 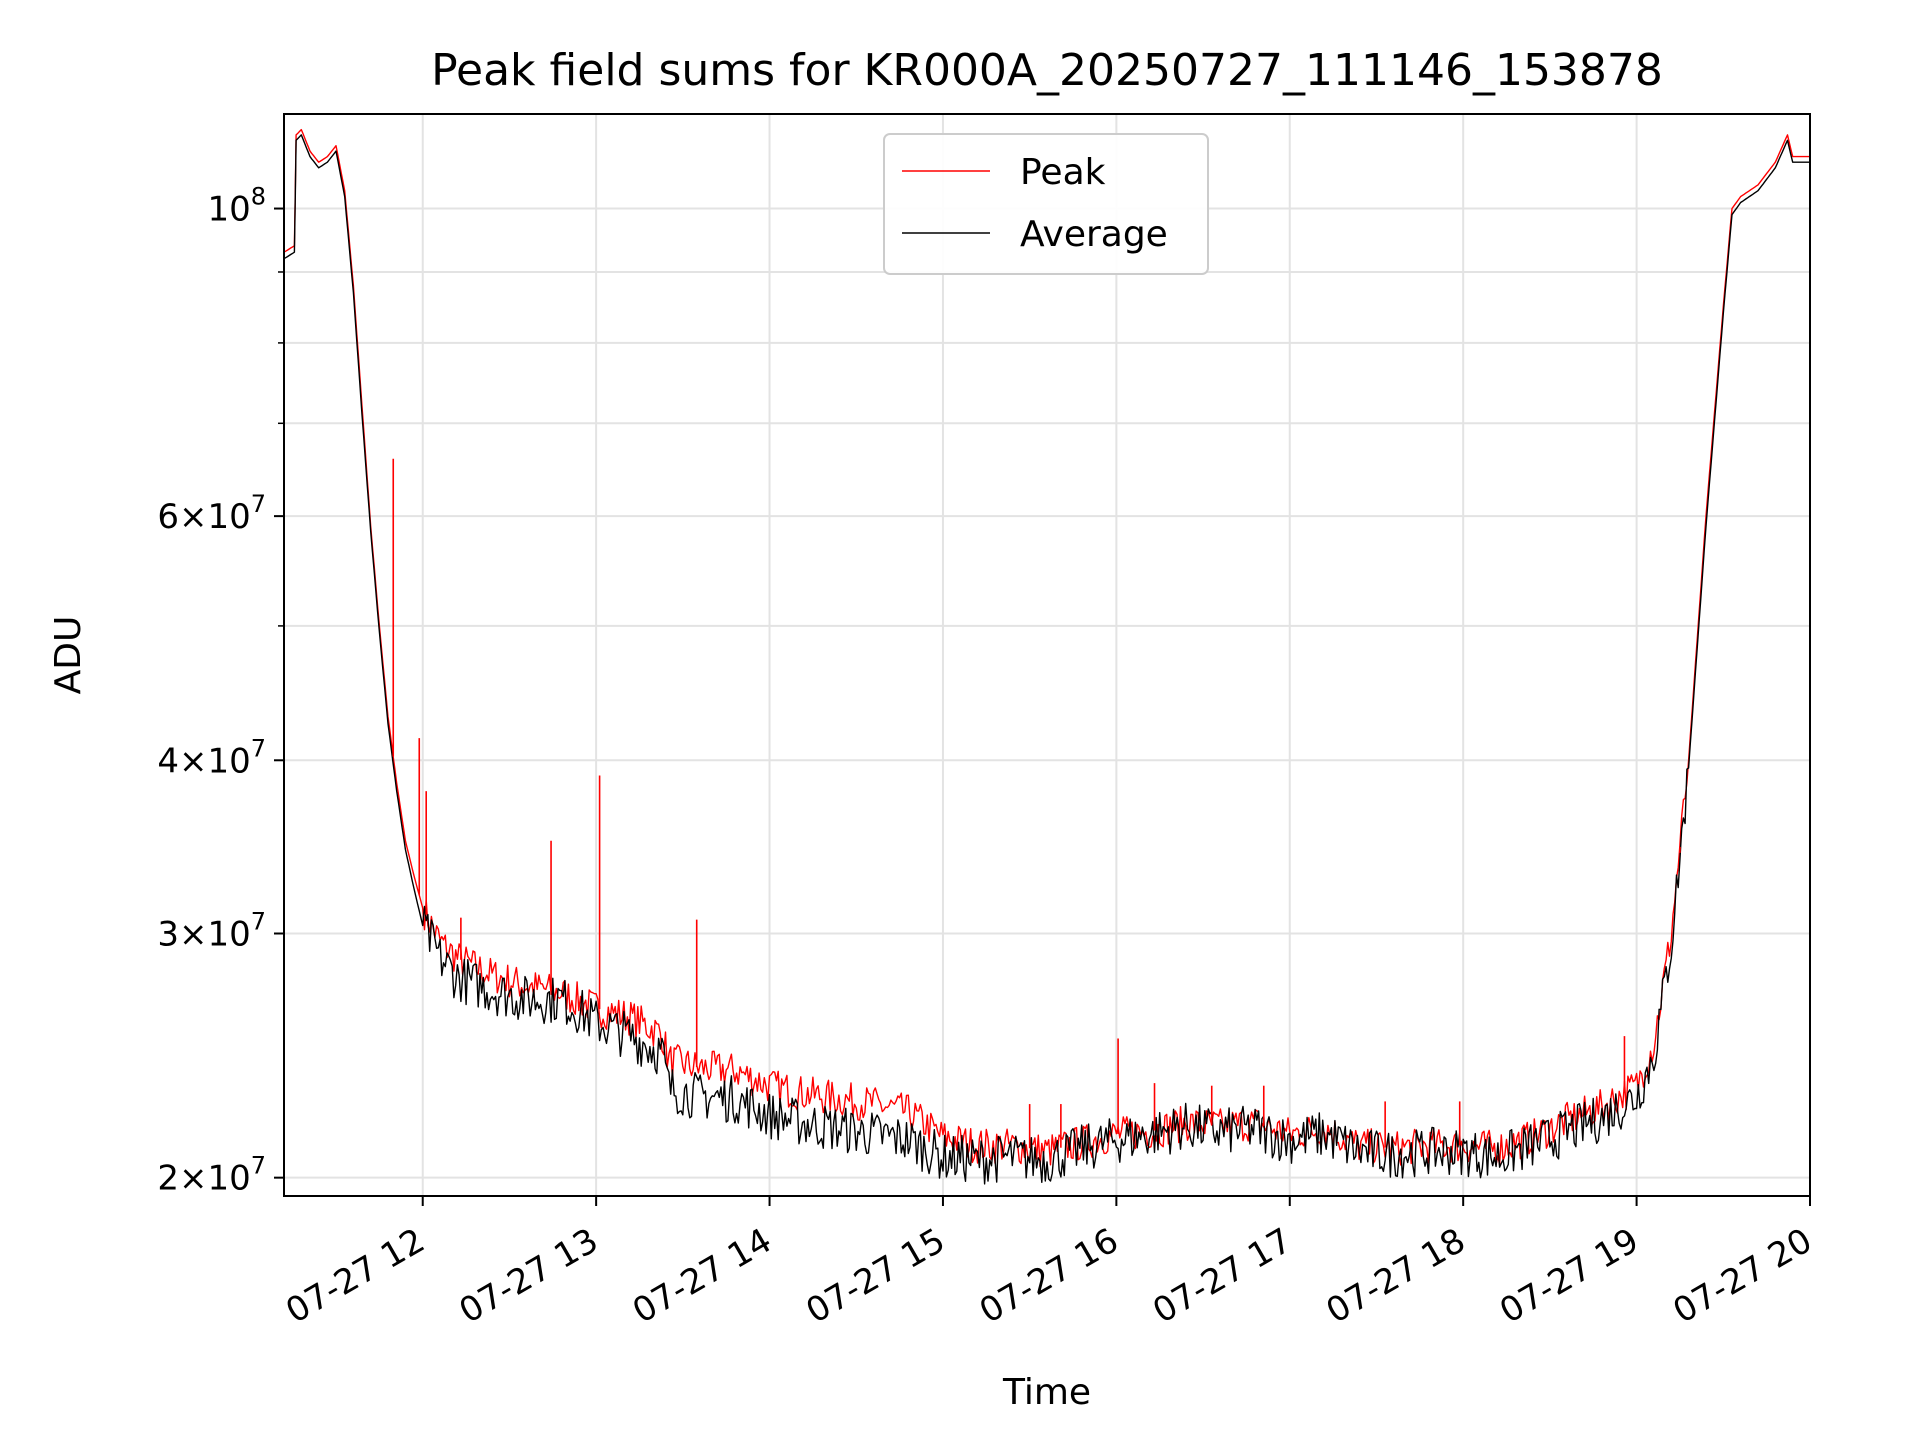 What do you see at coordinates (1046, 1392) in the screenshot?
I see `x-axis-label: Time` at bounding box center [1046, 1392].